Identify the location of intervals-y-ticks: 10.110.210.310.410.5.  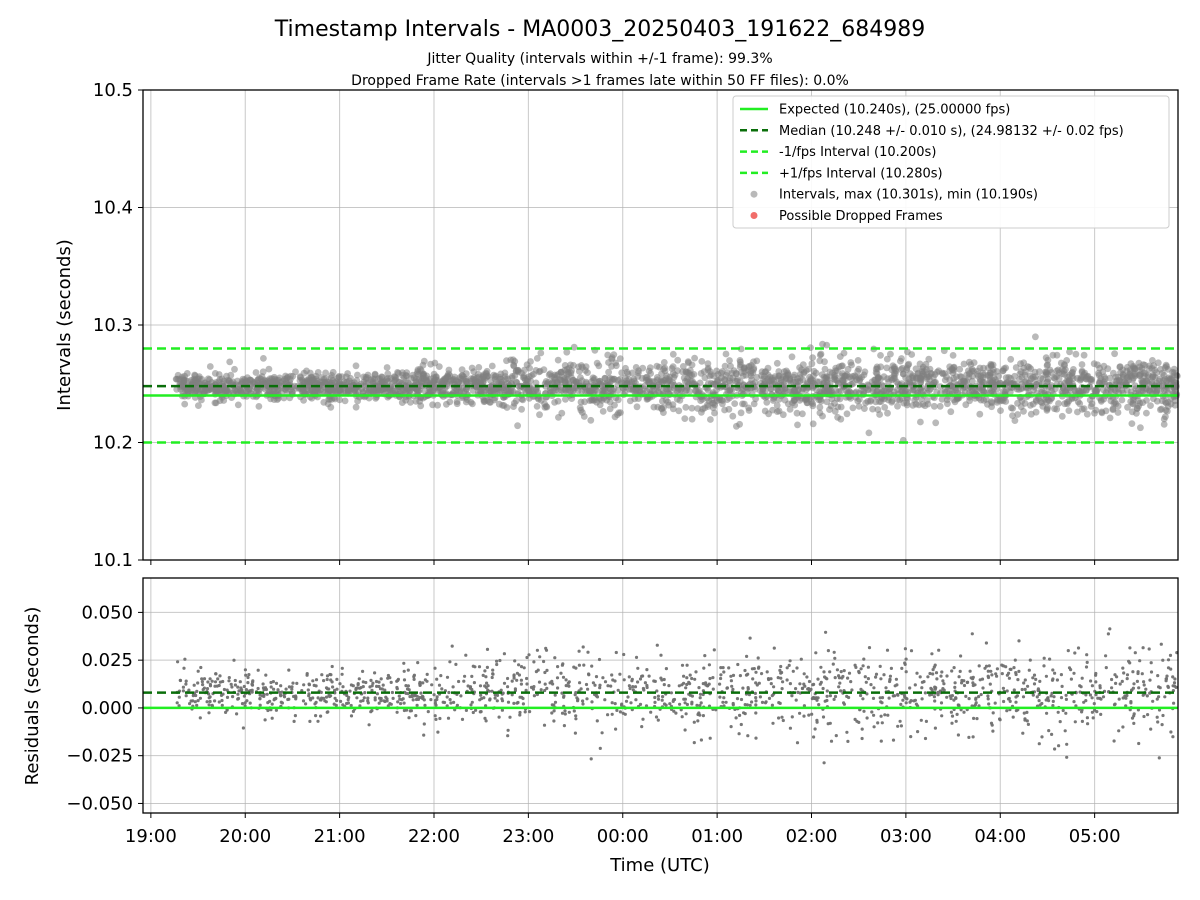
(118, 325).